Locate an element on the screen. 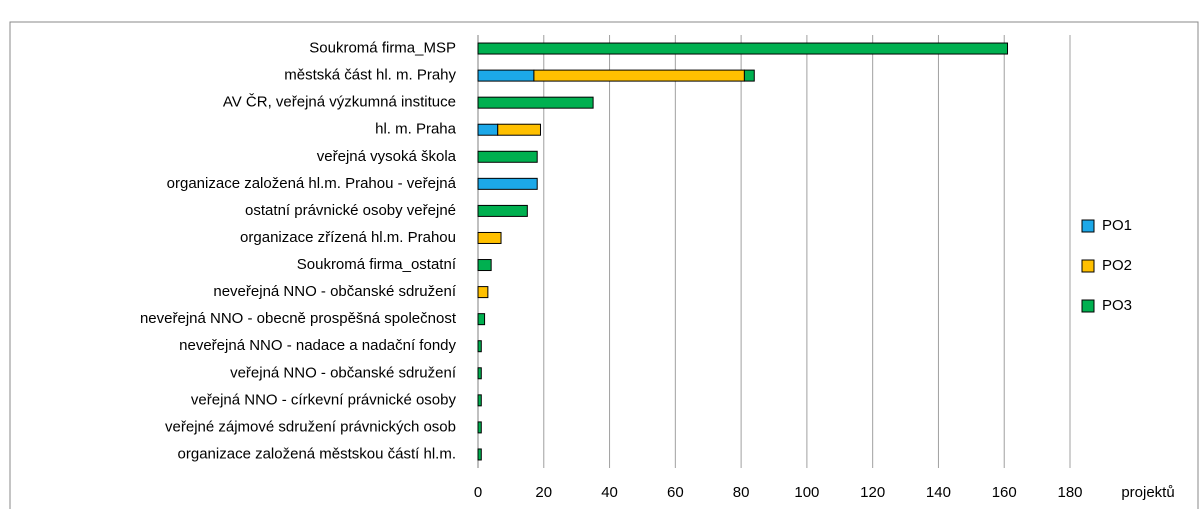  x-tick-label: 180 is located at coordinates (1069, 492).